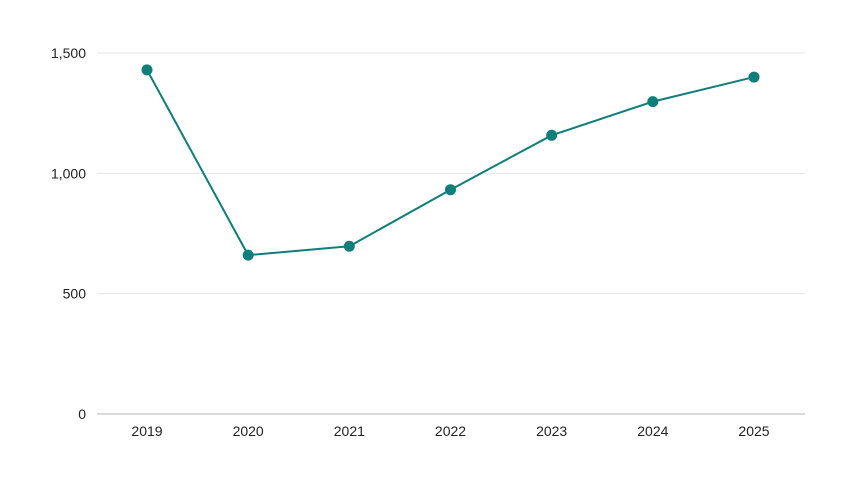 This screenshot has height=483, width=850. Describe the element at coordinates (753, 431) in the screenshot. I see `x-tick-label: 2025` at that location.